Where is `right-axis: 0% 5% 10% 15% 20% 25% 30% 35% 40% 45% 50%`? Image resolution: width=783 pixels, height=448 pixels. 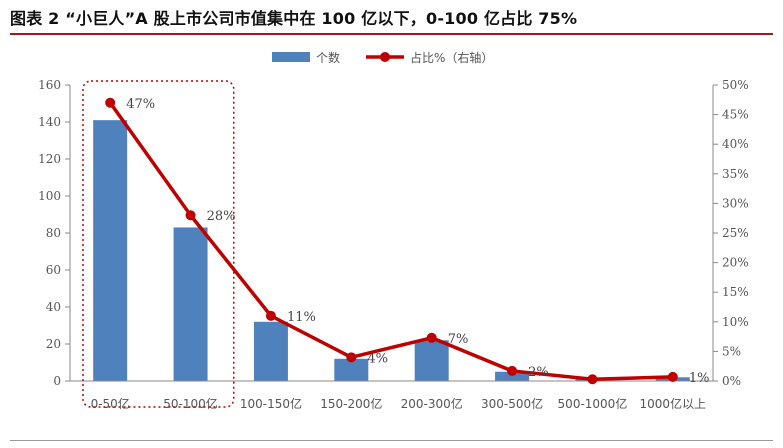 right-axis: 0% 5% 10% 15% 20% 25% 30% 35% 40% 45% 50% is located at coordinates (730, 233).